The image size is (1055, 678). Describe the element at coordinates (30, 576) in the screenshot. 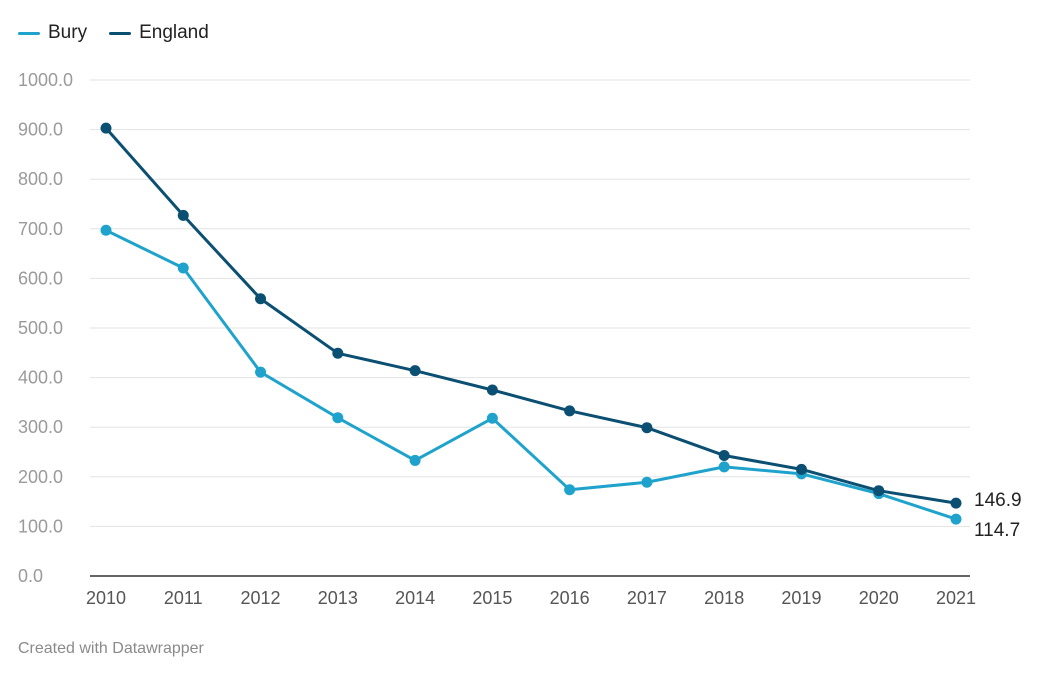

I see `y-tick-label: 0.0` at that location.